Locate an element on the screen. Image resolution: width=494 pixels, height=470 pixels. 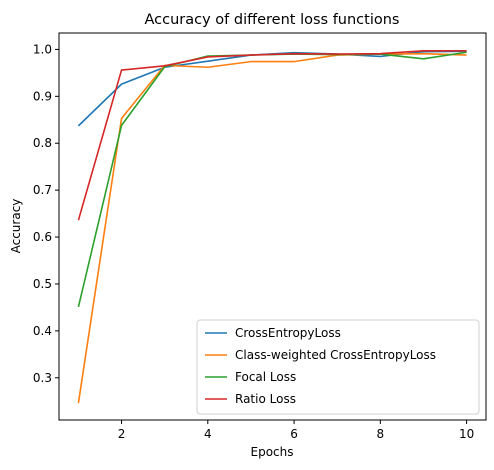
x-tick-label: 2 is located at coordinates (122, 434).